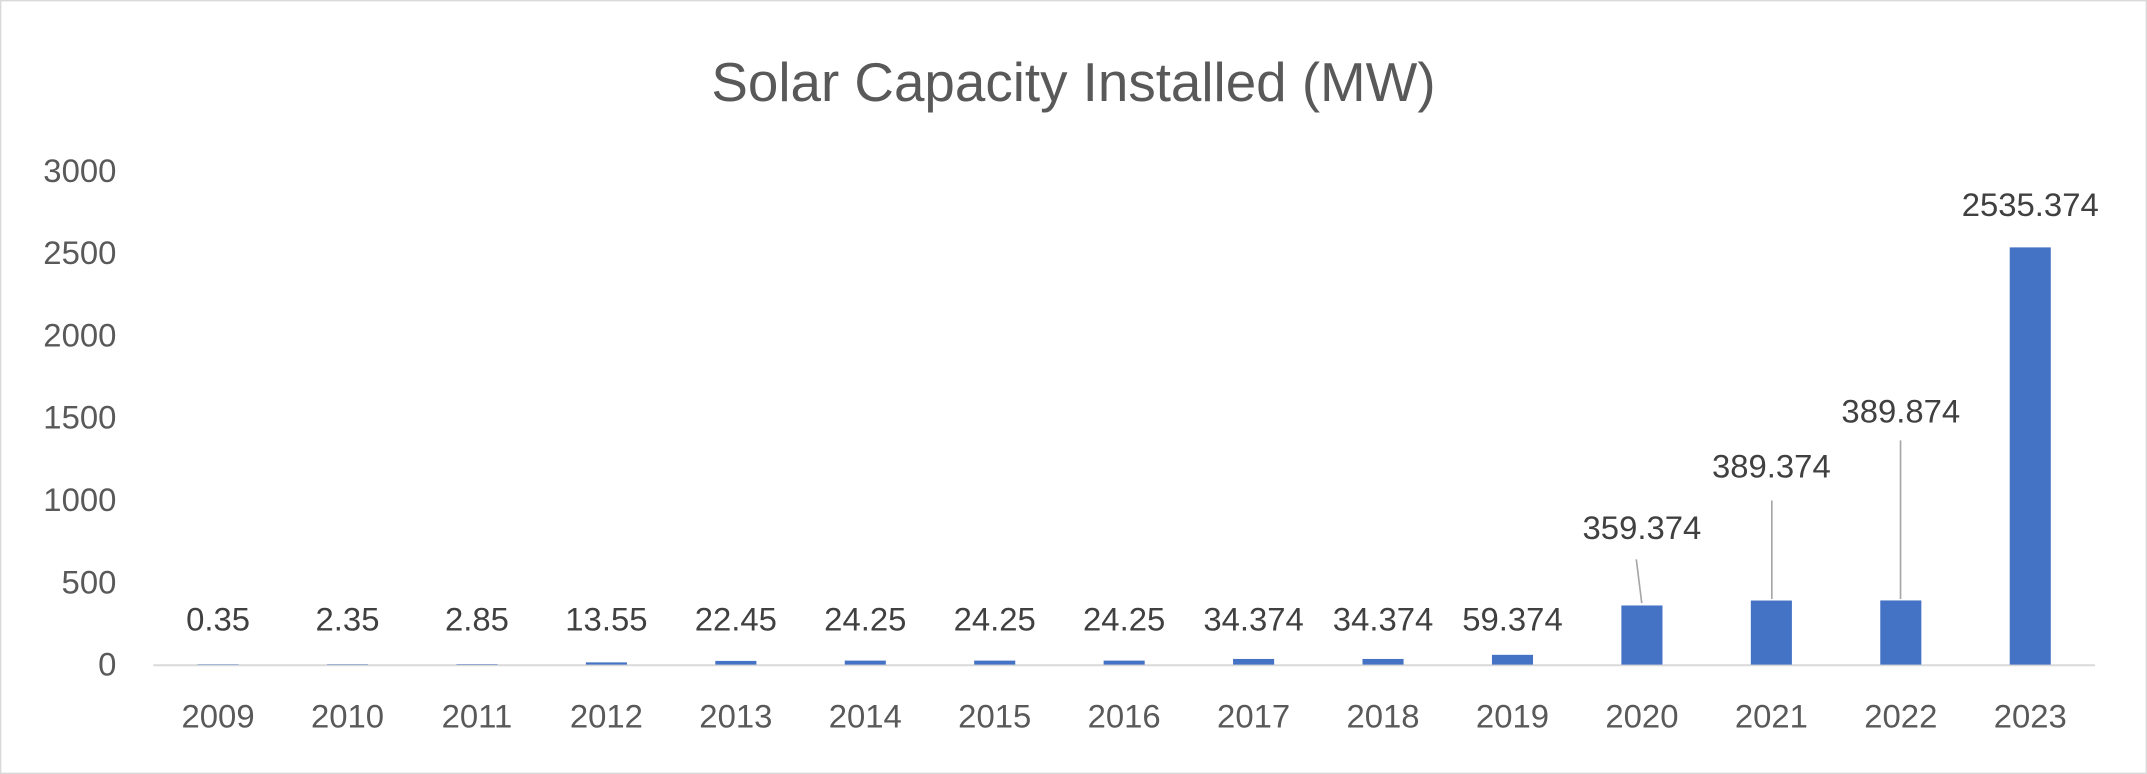 The height and width of the screenshot is (774, 2147). Describe the element at coordinates (1642, 527) in the screenshot. I see `data-label: 359.374` at that location.